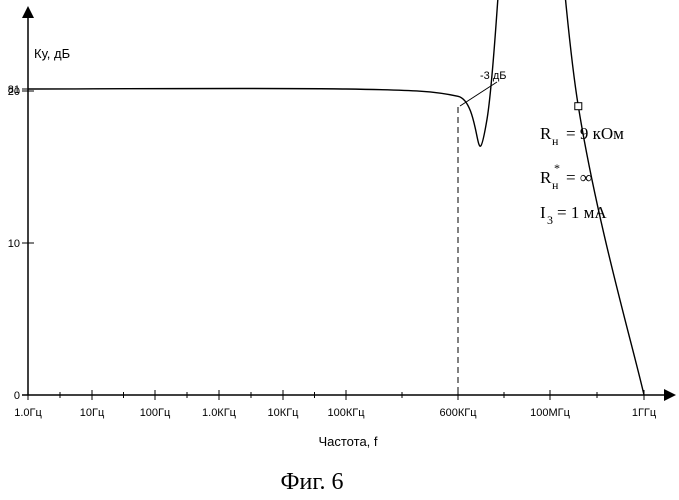 The width and height of the screenshot is (679, 500). What do you see at coordinates (493, 76) in the screenshot?
I see `annotation-label: -3 дБ` at bounding box center [493, 76].